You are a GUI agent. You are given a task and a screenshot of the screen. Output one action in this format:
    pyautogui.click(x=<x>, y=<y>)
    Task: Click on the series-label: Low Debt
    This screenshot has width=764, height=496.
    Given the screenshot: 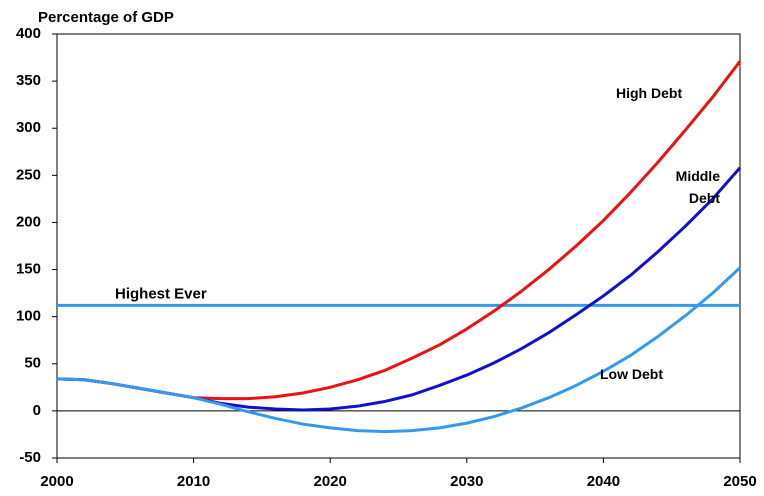 What is the action you would take?
    pyautogui.click(x=631, y=374)
    